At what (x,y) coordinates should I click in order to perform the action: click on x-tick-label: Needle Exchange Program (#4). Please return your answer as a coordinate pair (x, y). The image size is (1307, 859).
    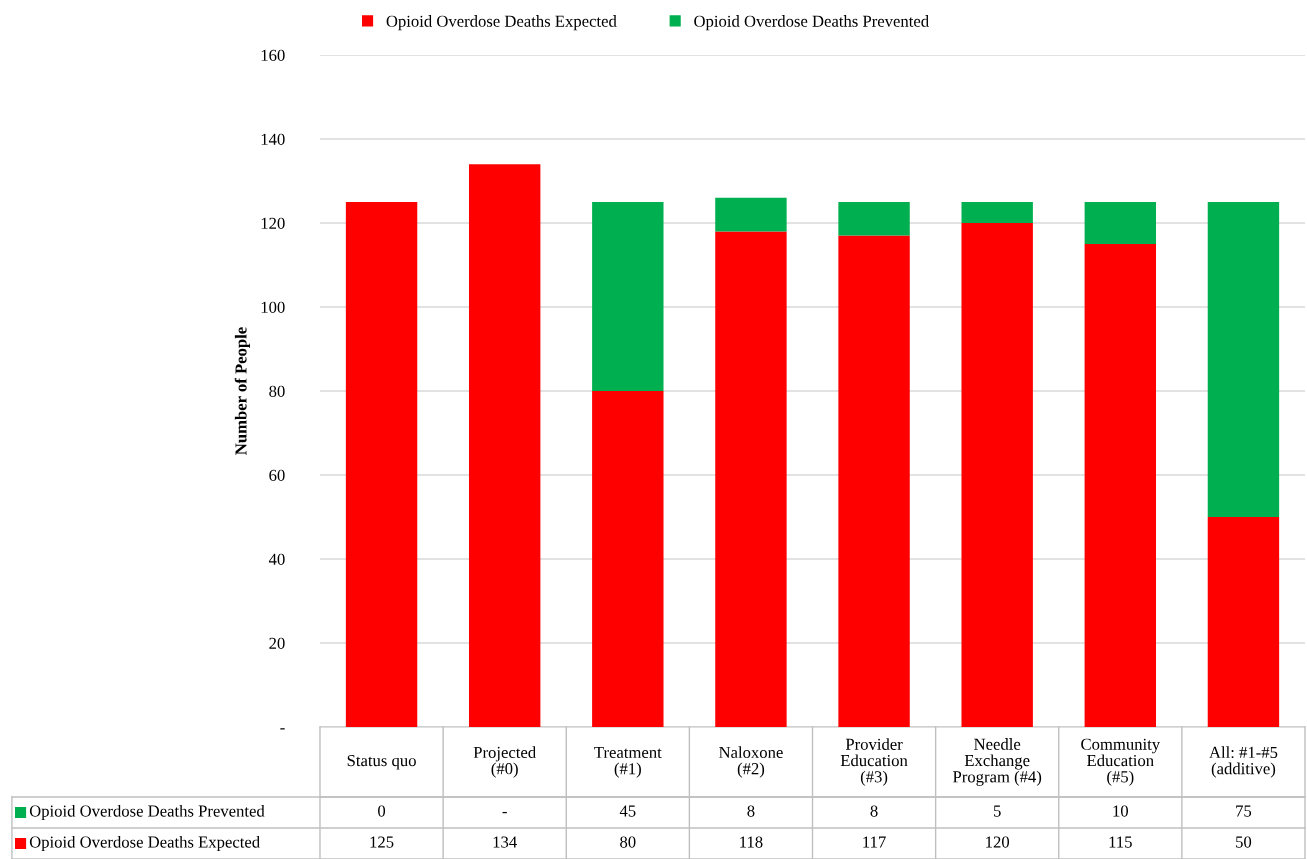
    Looking at the image, I should click on (997, 762).